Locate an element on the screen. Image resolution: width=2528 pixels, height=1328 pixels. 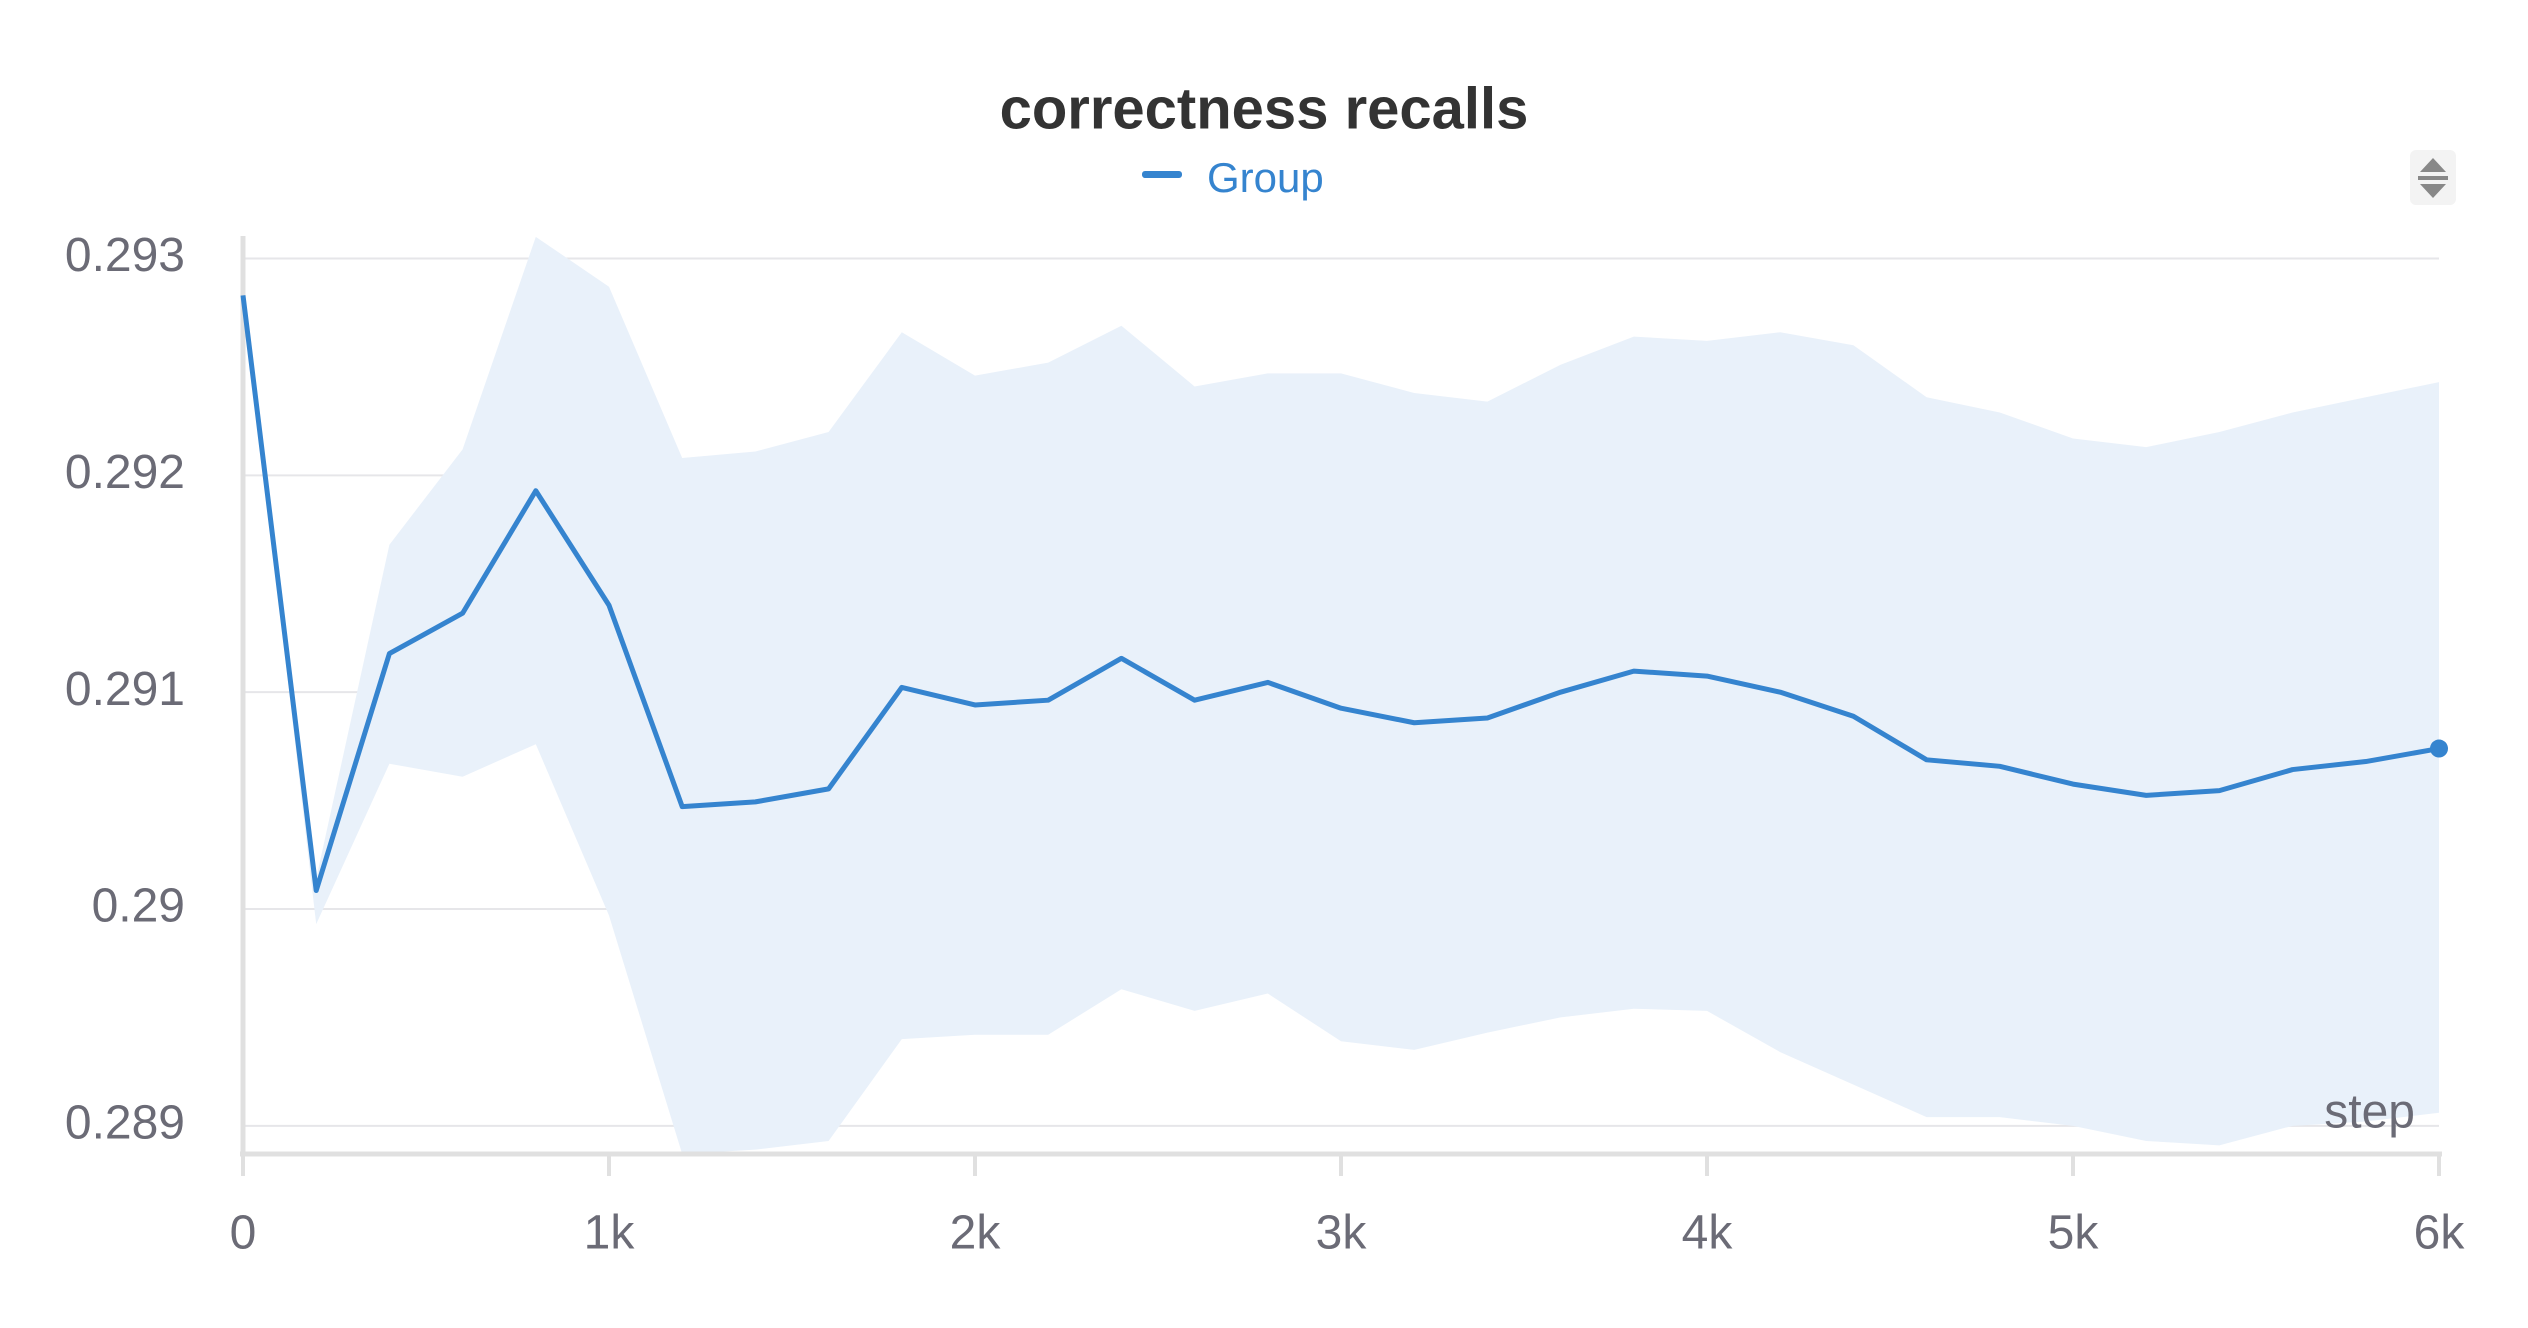
x-tick-label: 1k is located at coordinates (610, 1233).